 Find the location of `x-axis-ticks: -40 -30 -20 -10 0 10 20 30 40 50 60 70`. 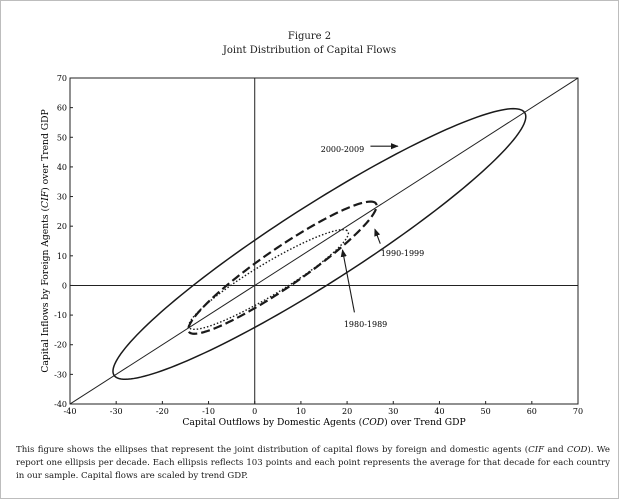

x-axis-ticks: -40 -30 -20 -10 0 10 20 30 40 50 60 70 is located at coordinates (323, 408).